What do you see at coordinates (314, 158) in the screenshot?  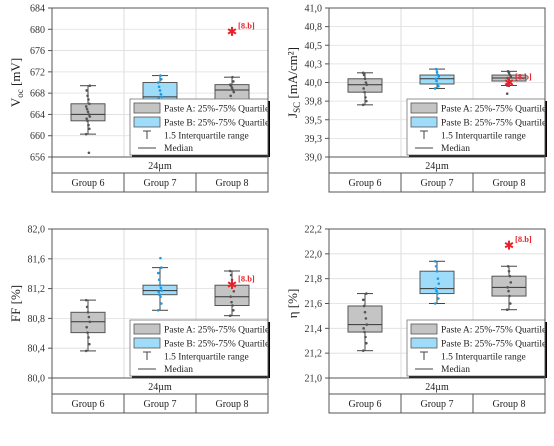 I see `y-tick-label: 39,0` at bounding box center [314, 158].